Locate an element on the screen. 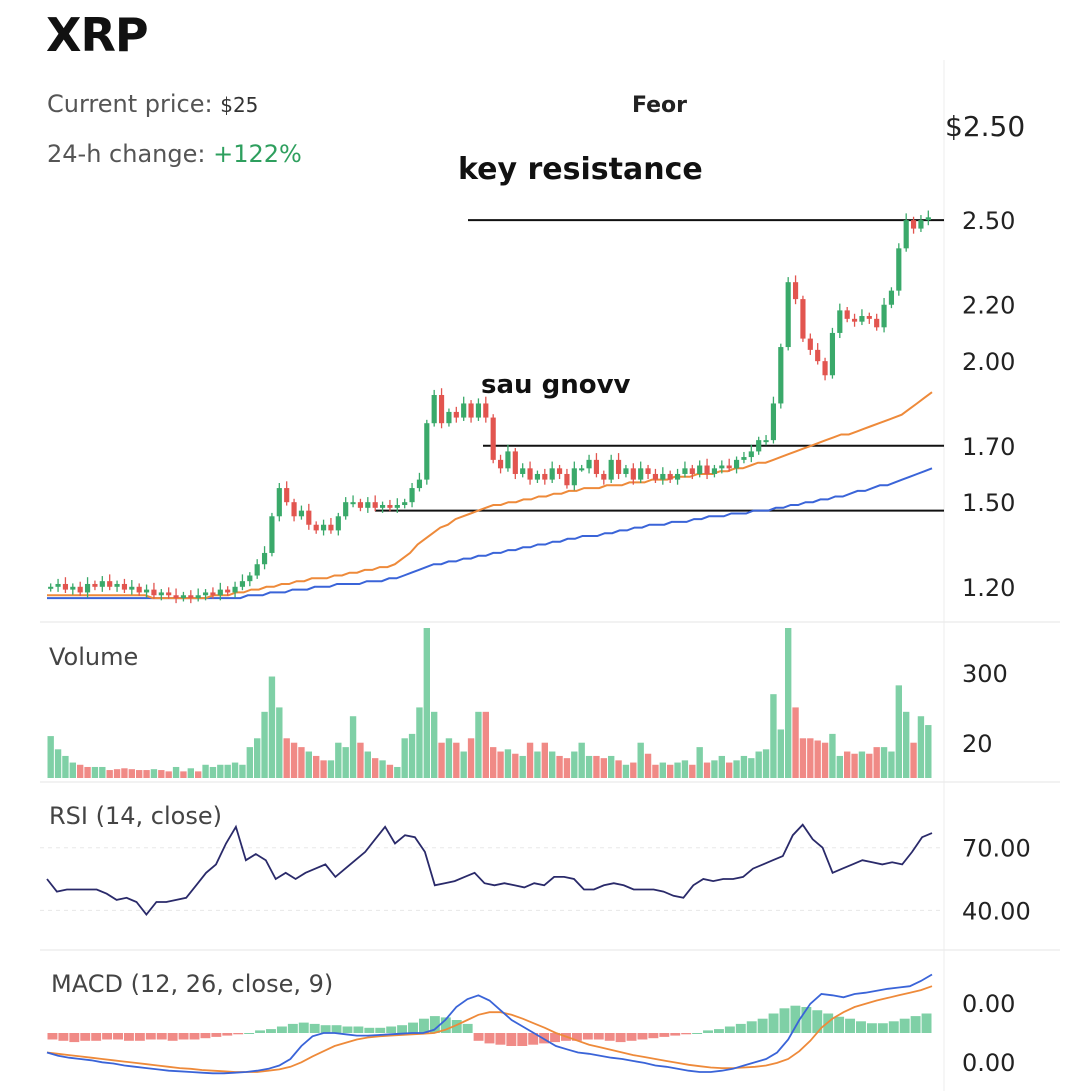 The width and height of the screenshot is (1080, 1091). macd-signal-line is located at coordinates (489, 1029).